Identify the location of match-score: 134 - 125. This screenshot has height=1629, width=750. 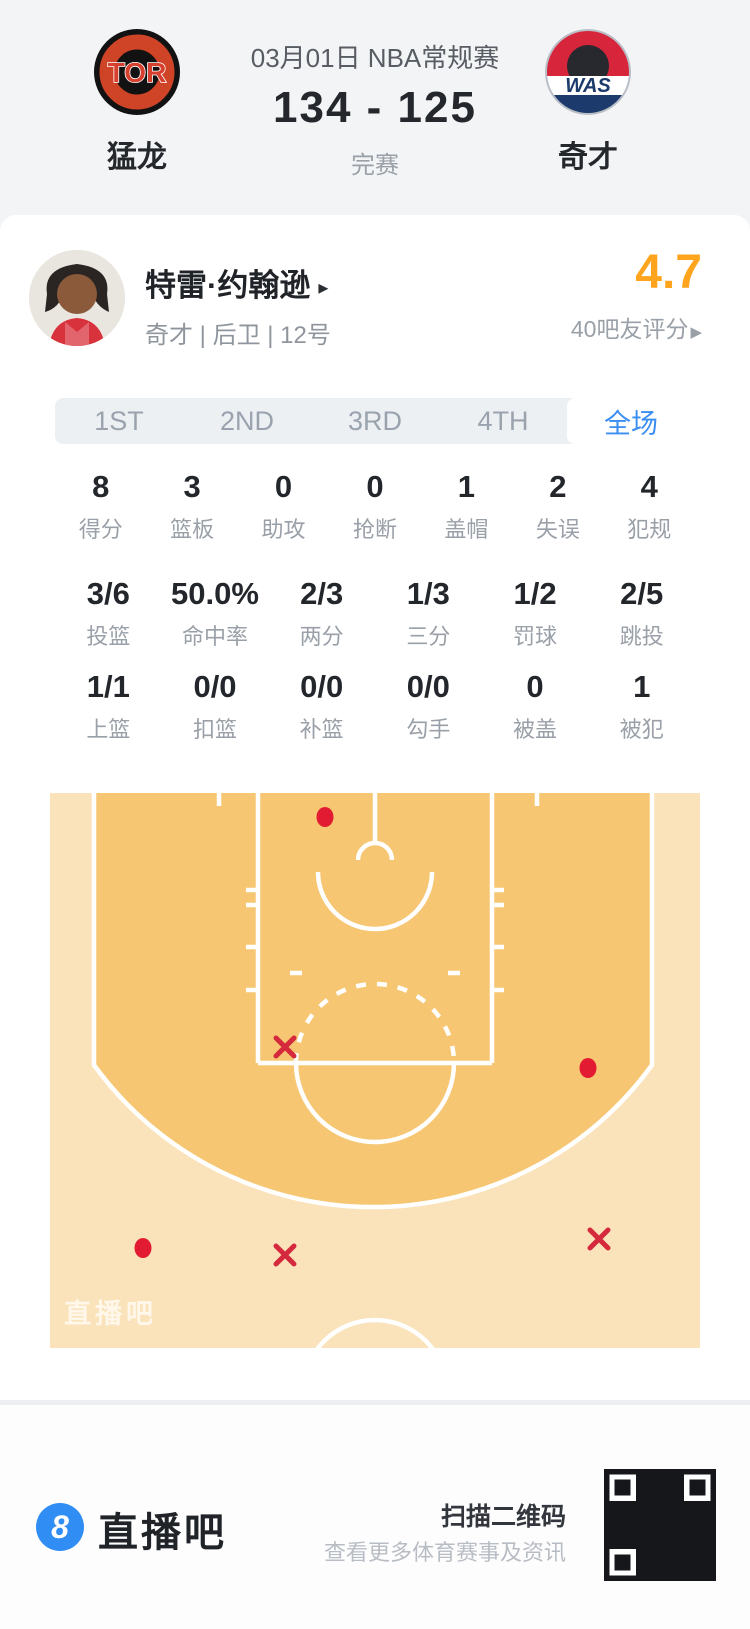
(375, 107).